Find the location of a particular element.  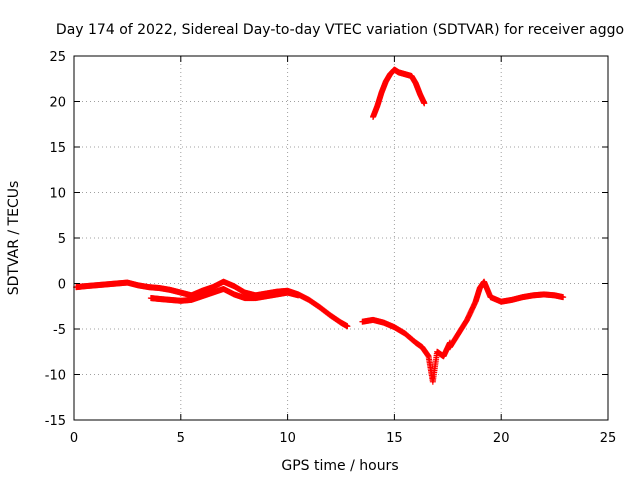

y-tick-label: 0 is located at coordinates (62, 285).